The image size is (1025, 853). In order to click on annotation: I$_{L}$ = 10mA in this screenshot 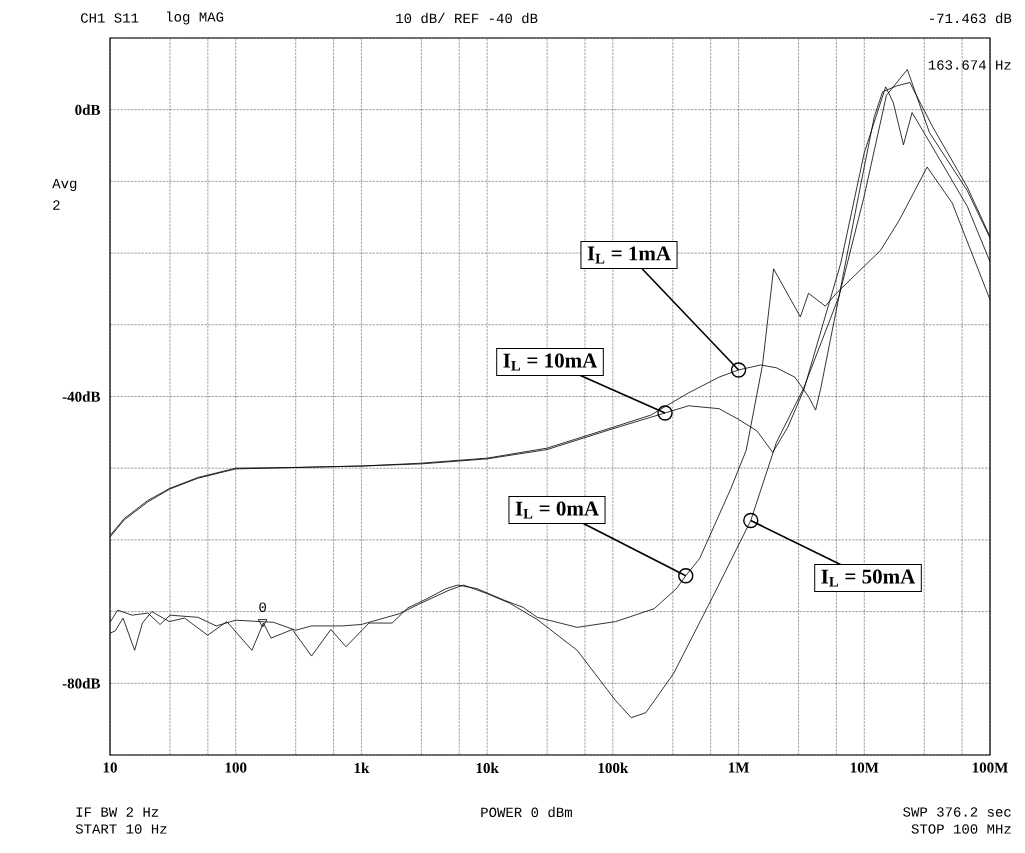, I will do `click(550, 362)`.